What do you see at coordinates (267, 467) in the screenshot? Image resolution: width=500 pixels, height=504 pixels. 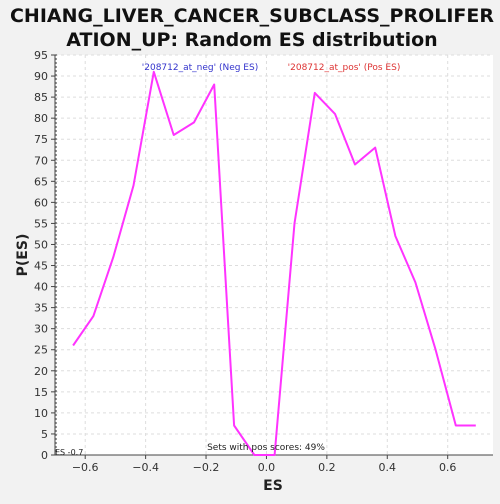 I see `x-tick-label: 0.0` at bounding box center [267, 467].